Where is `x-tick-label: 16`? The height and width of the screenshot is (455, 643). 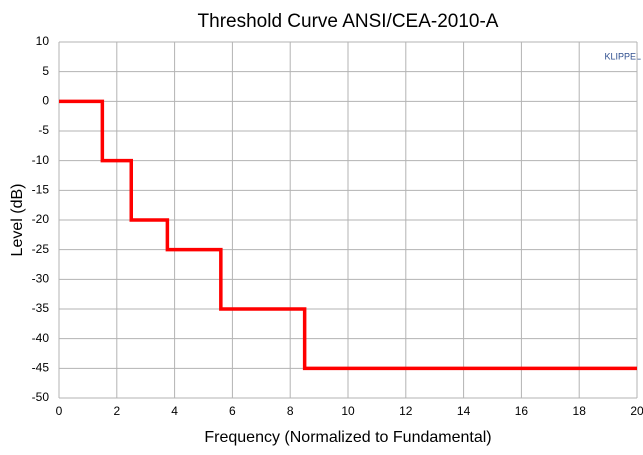 x-tick-label: 16 is located at coordinates (522, 411).